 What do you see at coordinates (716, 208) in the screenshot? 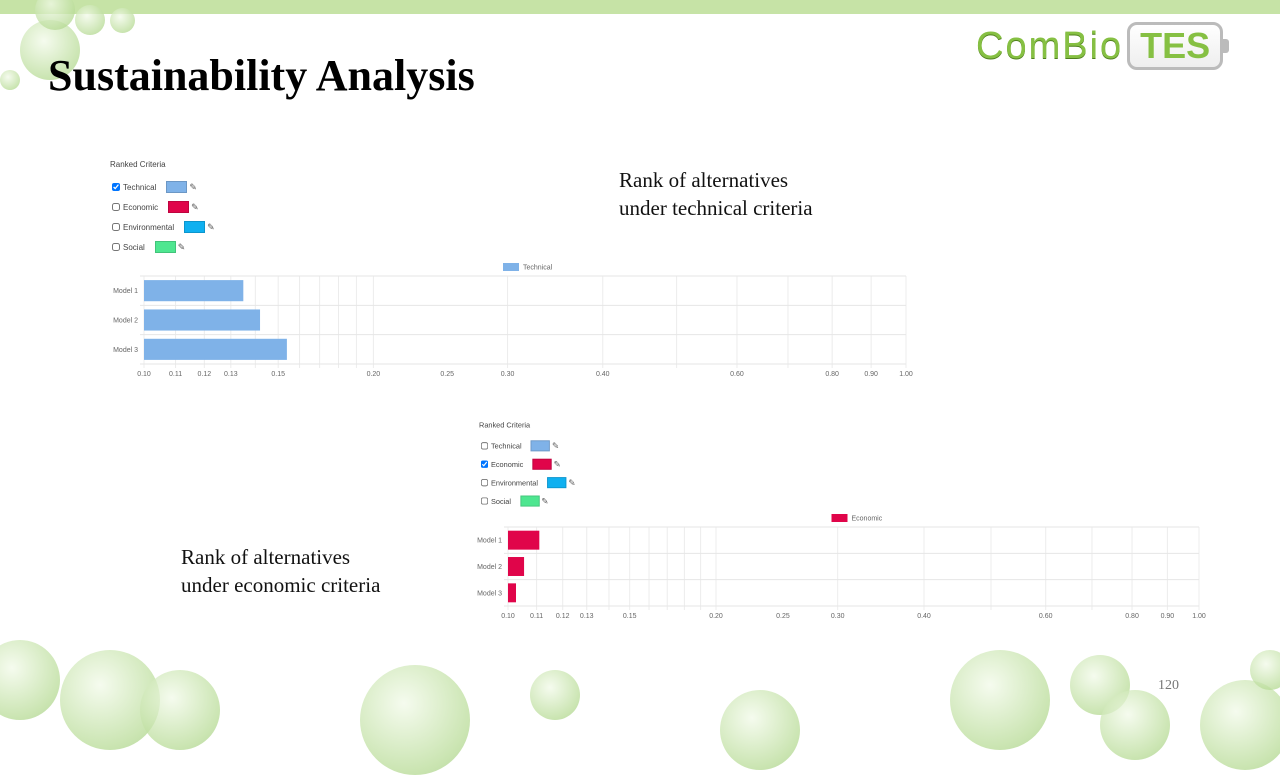
I see `caption-line: under technical criteria` at bounding box center [716, 208].